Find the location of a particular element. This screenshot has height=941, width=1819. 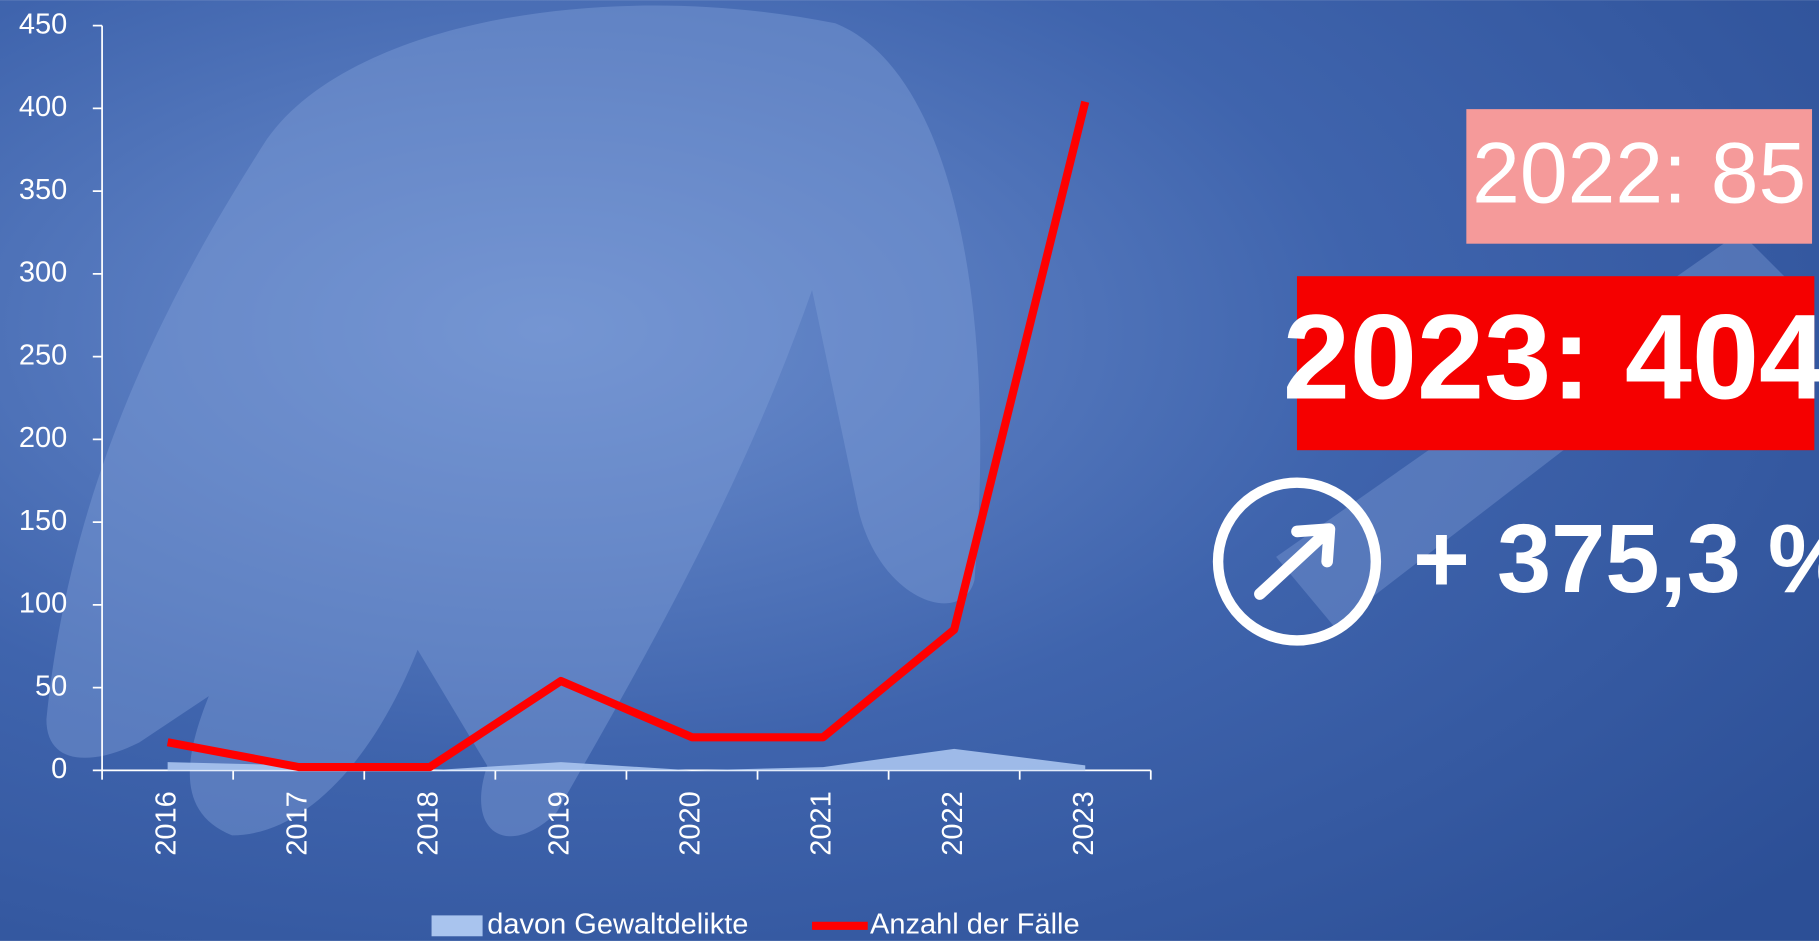

x-tick-label: 2022 is located at coordinates (953, 823).